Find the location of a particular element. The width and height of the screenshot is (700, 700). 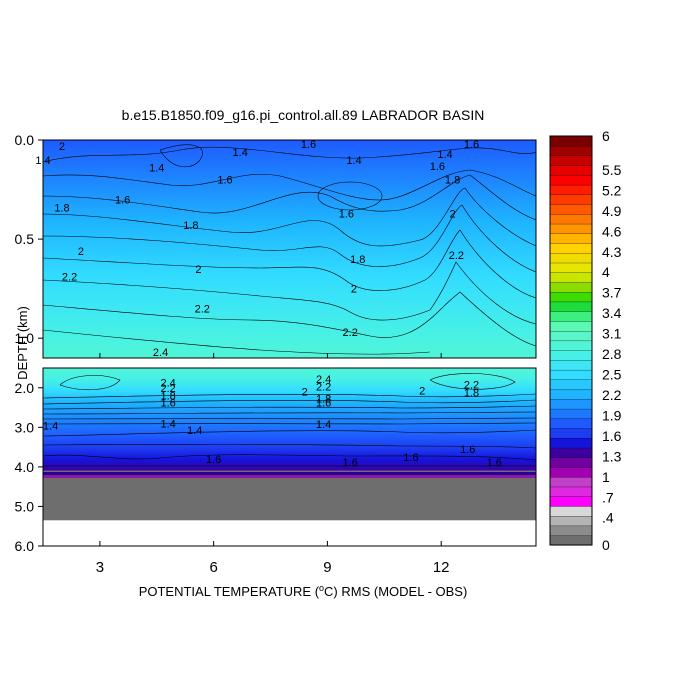

colorbar-label: 5.2 is located at coordinates (612, 190).